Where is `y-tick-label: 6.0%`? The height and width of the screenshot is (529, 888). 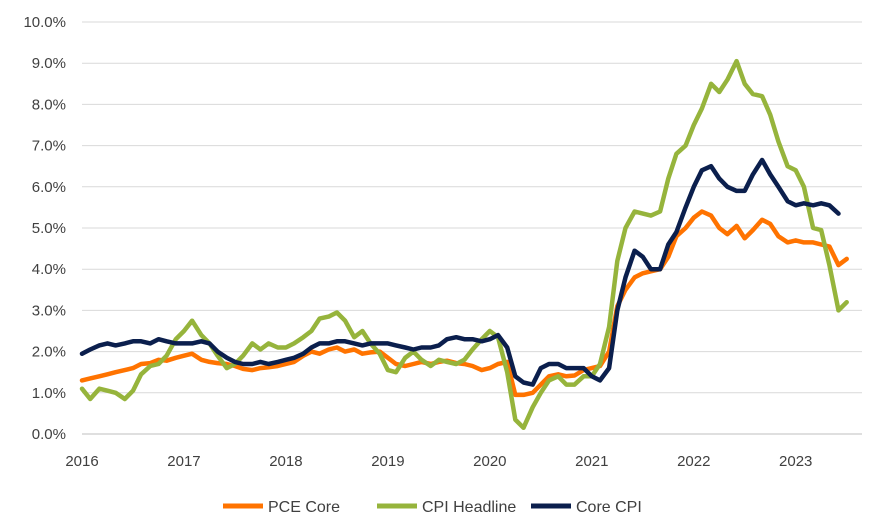
y-tick-label: 6.0% is located at coordinates (49, 187).